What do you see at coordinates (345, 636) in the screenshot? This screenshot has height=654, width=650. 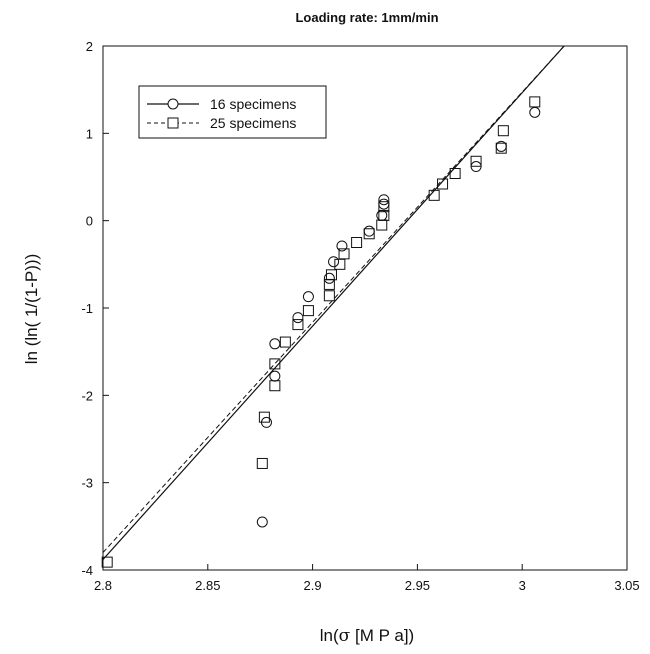 I see `sigma-symbol: σ` at bounding box center [345, 636].